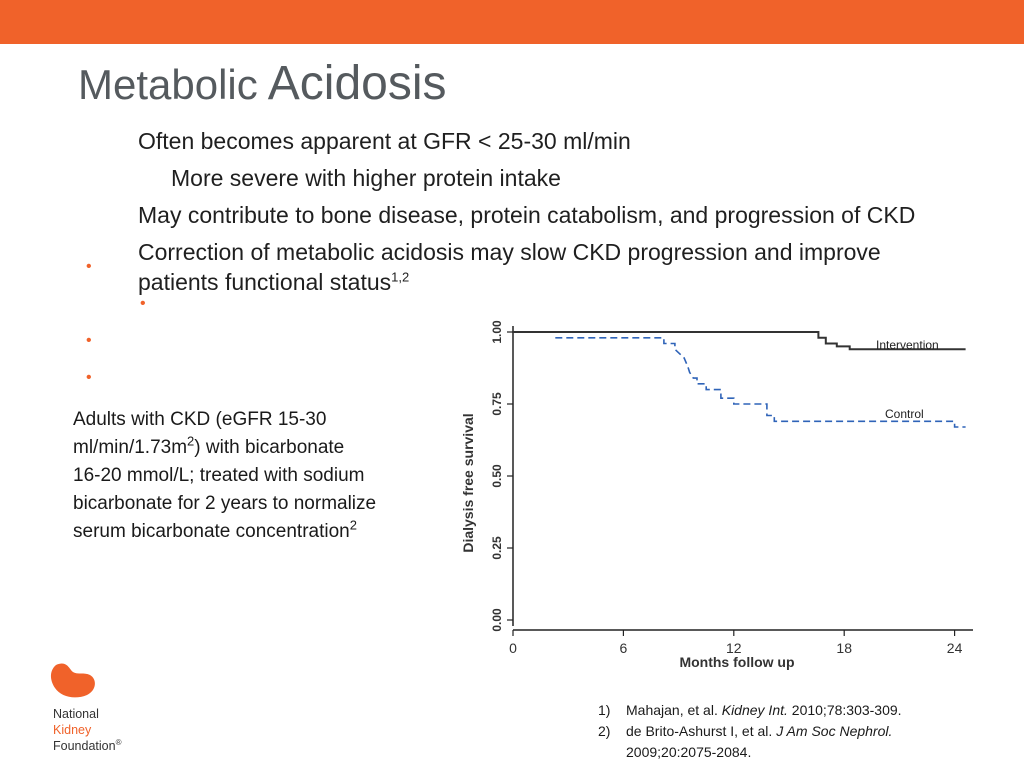  What do you see at coordinates (118, 742) in the screenshot?
I see `registered-mark: ®` at bounding box center [118, 742].